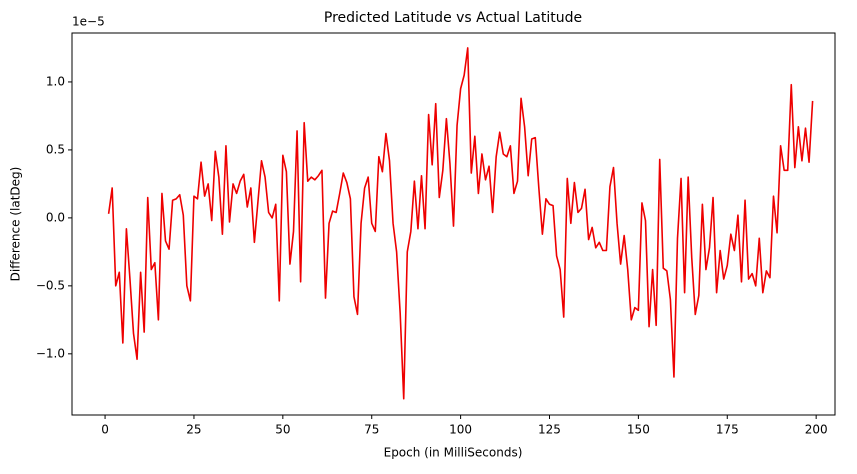 The image size is (857, 474). What do you see at coordinates (549, 430) in the screenshot?
I see `x-tick-label: 125` at bounding box center [549, 430].